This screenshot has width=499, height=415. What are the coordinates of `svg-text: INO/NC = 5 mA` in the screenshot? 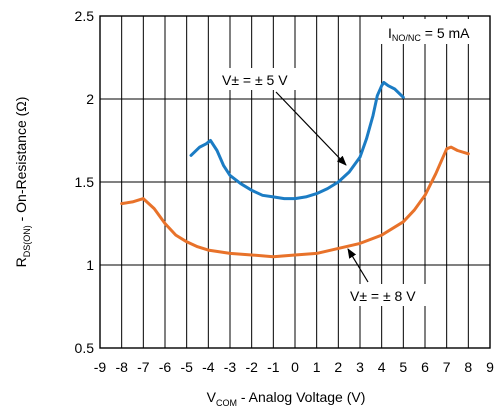 It's located at (429, 34).